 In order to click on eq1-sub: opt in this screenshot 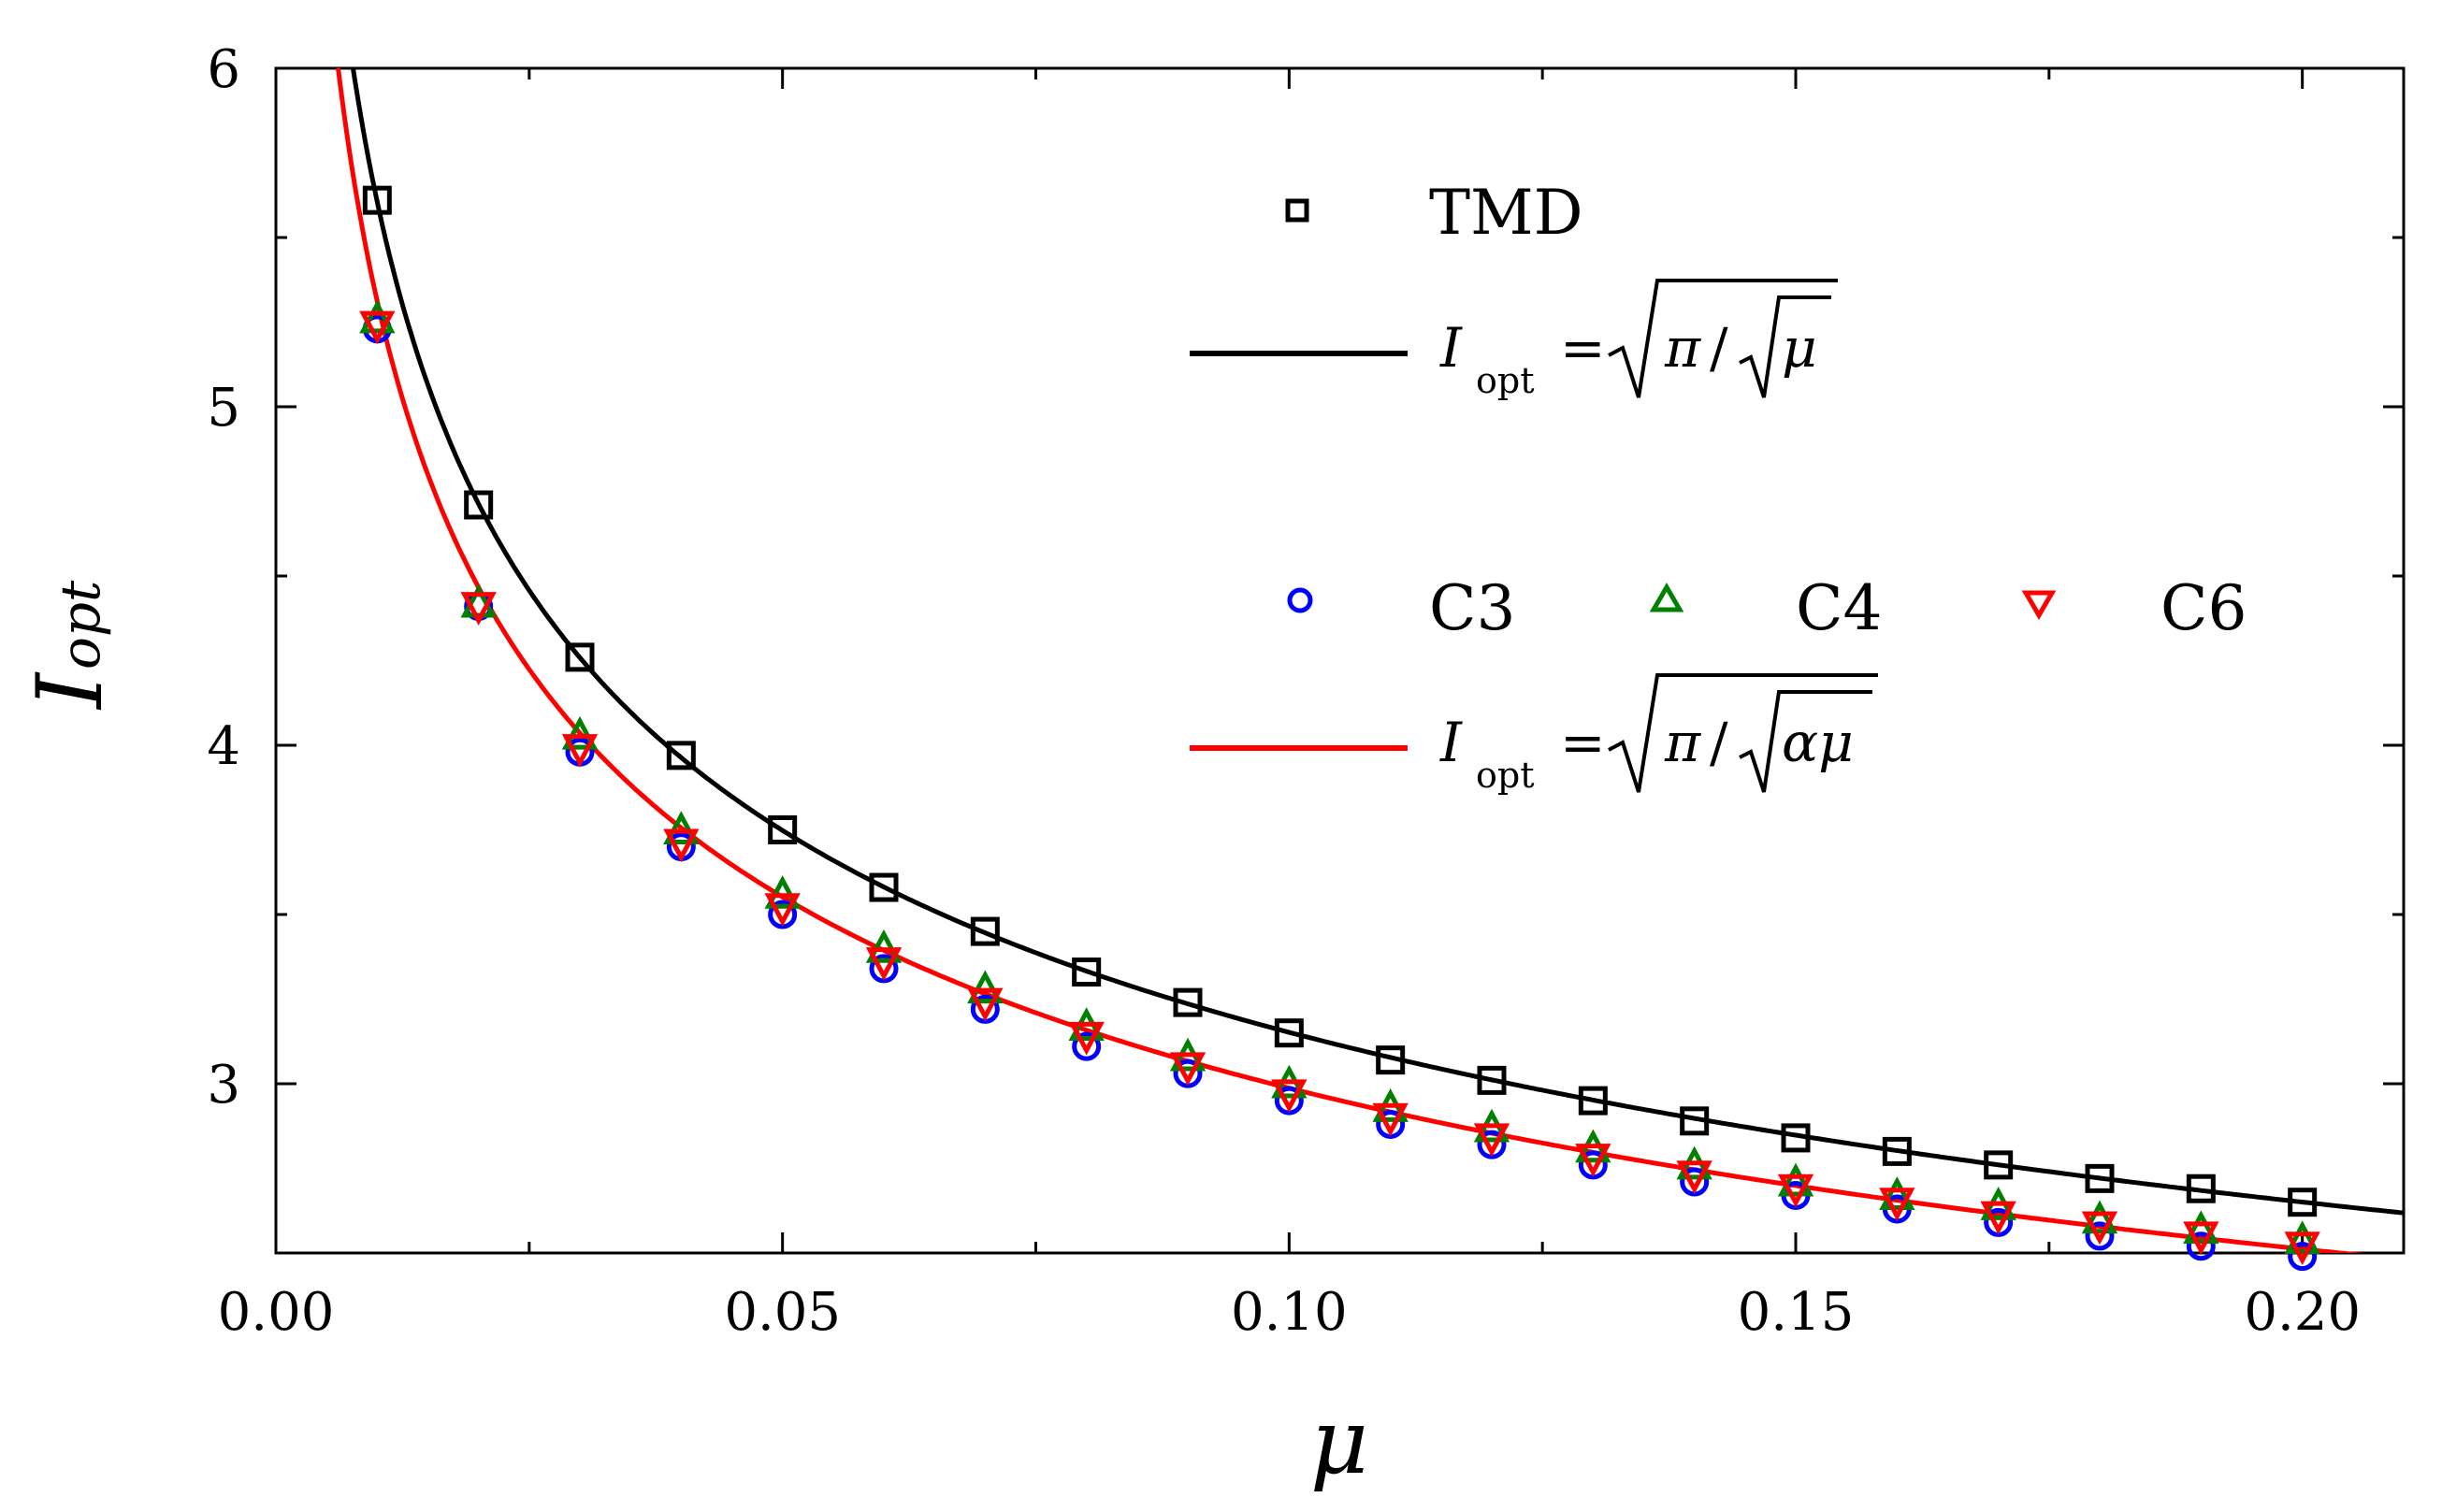, I will do `click(1505, 380)`.